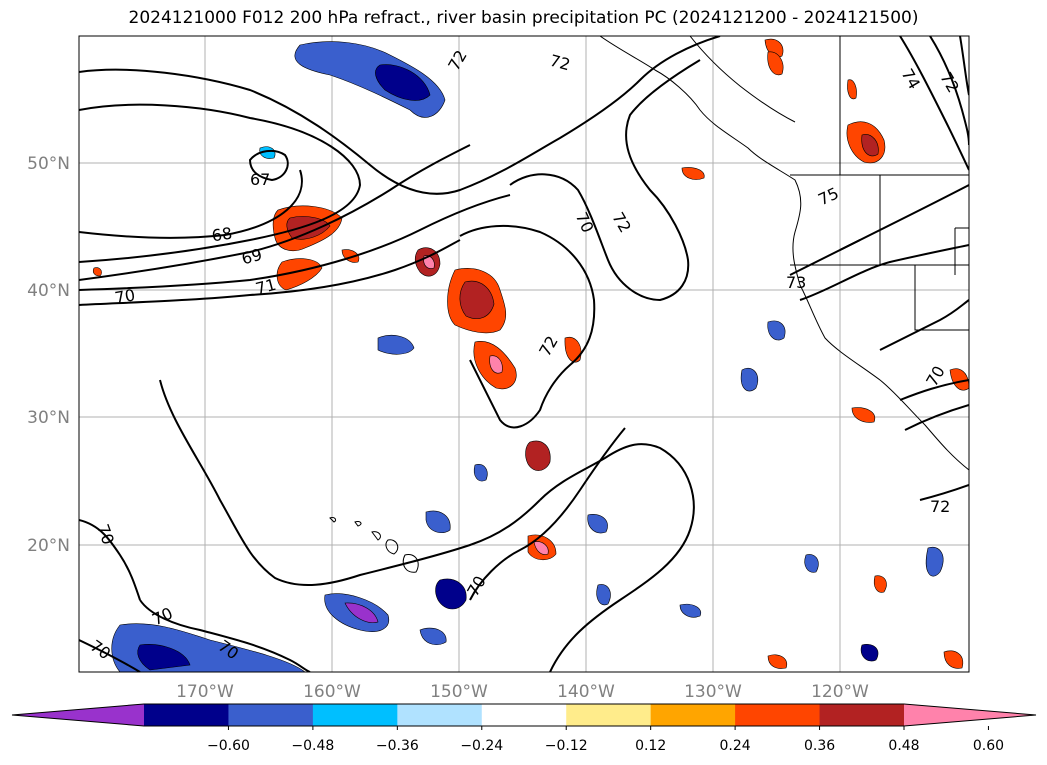 Image resolution: width=1047 pixels, height=765 pixels. What do you see at coordinates (332, 692) in the screenshot?
I see `lon-label: 160°W` at bounding box center [332, 692].